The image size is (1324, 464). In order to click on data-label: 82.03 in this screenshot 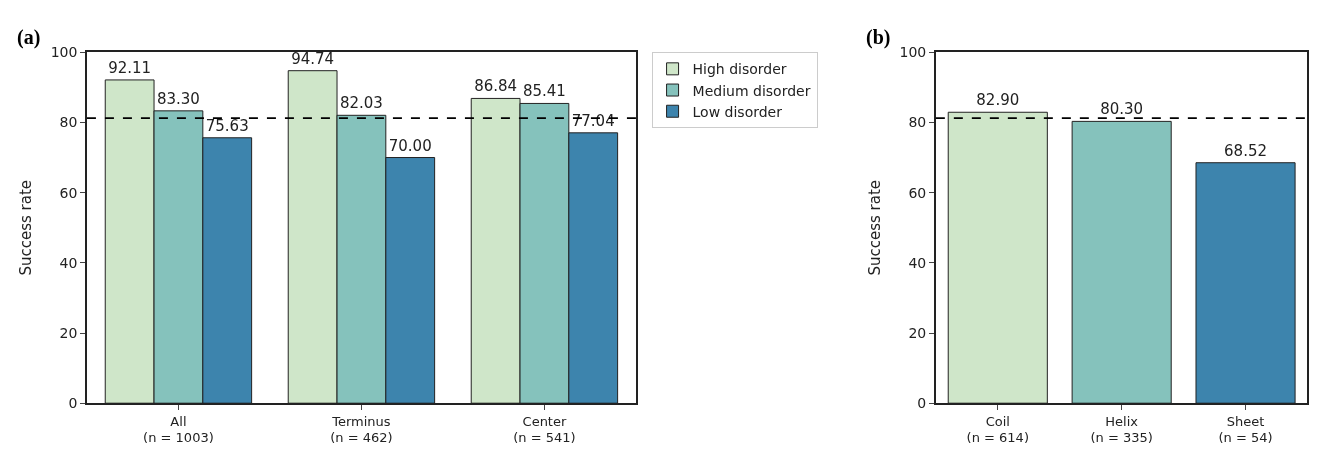, I will do `click(361, 103)`.